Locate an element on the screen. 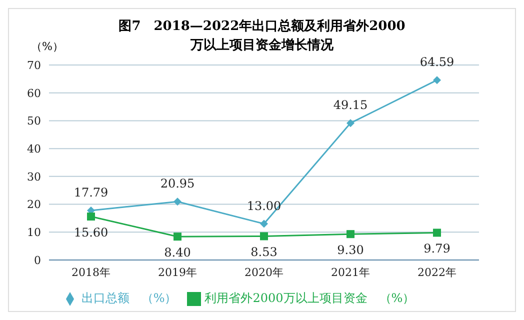 Image resolution: width=524 pixels, height=320 pixels. data-label: 20.95 is located at coordinates (177, 183).